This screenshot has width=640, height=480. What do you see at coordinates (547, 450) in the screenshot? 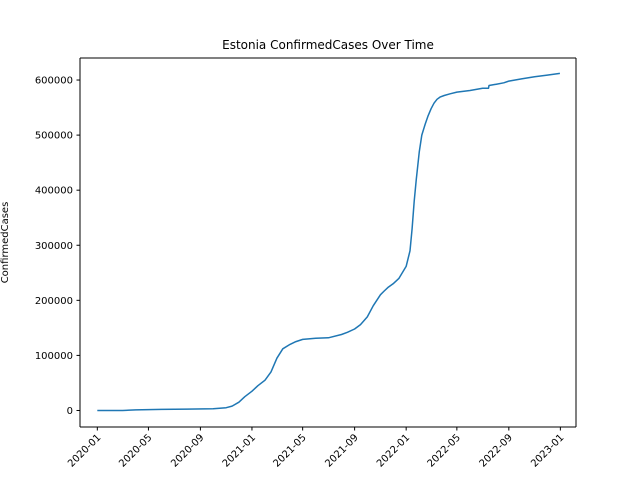
I see `x-tick-label: 2023-01` at bounding box center [547, 450].